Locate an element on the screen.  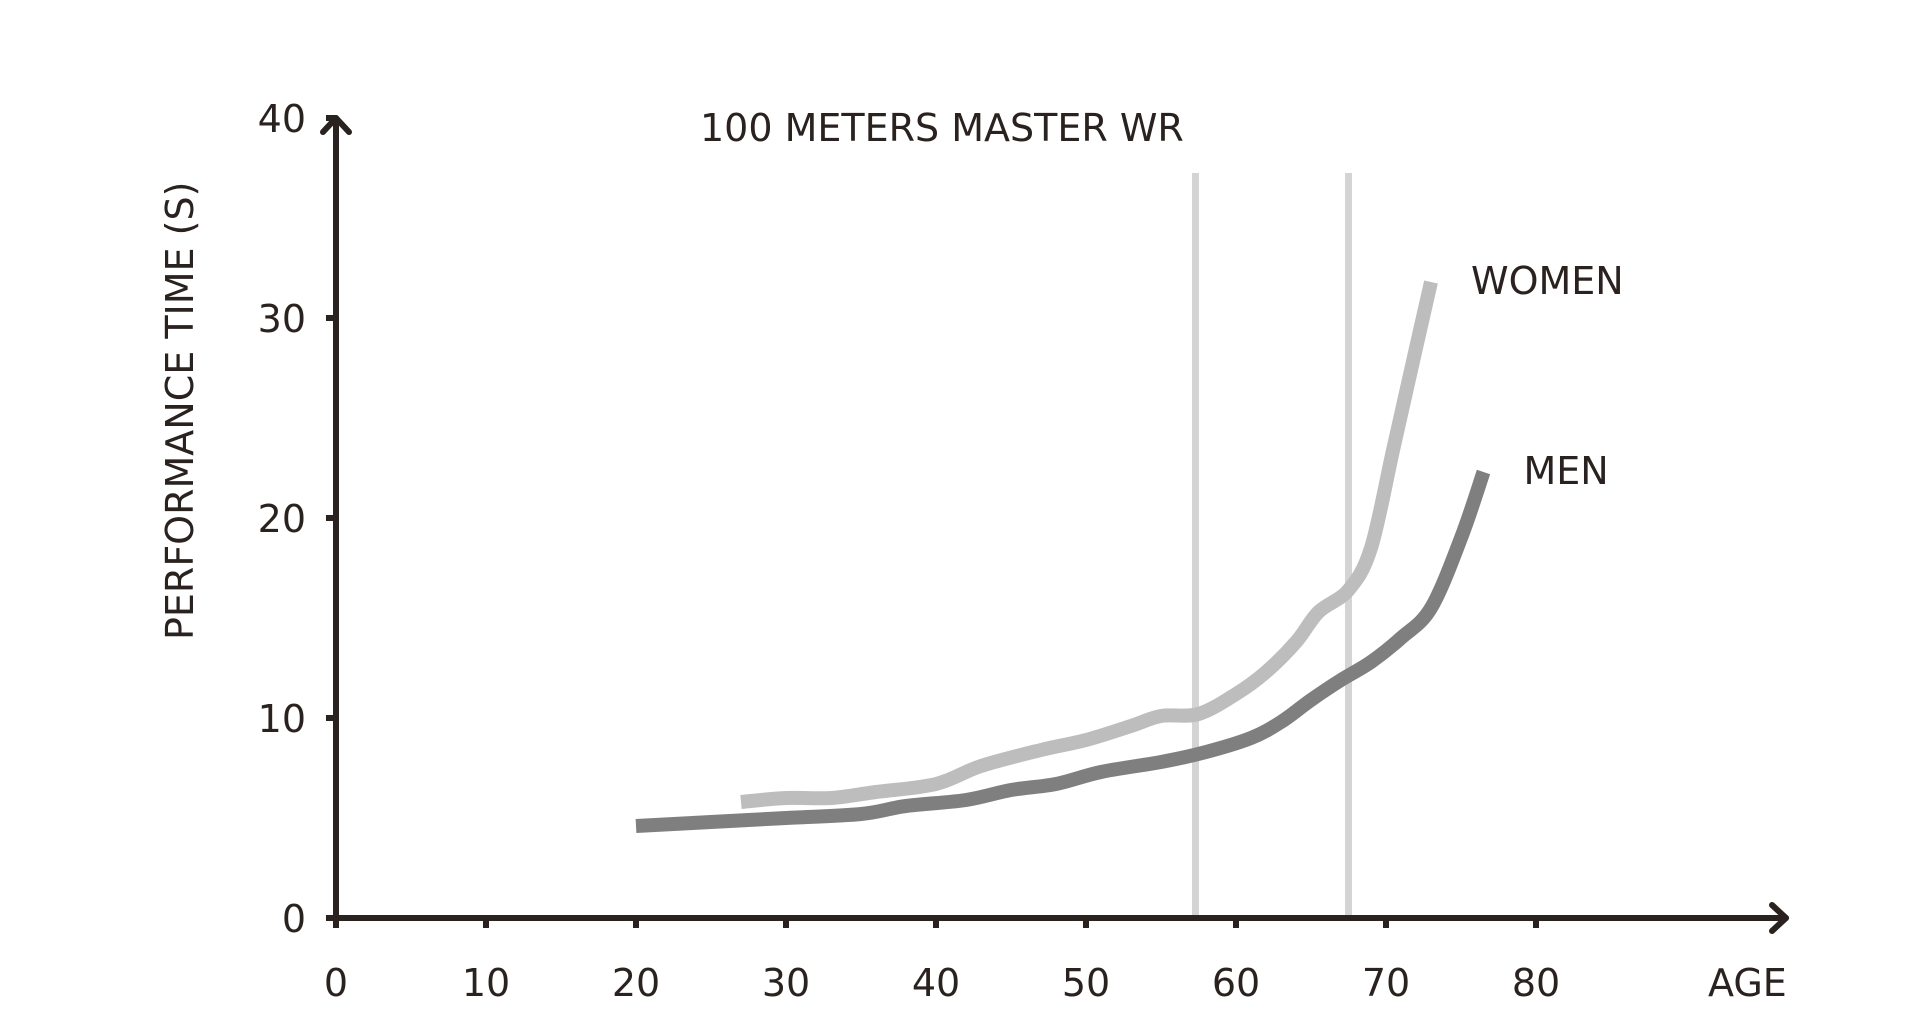
x-tick-label: 10 is located at coordinates (486, 983).